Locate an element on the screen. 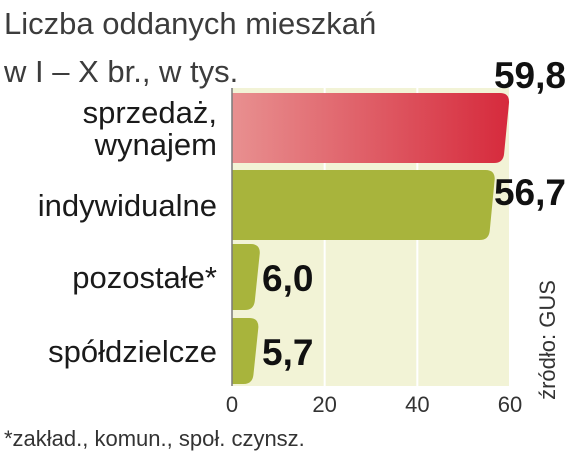  value-label-spółdzielcze: 5,7 is located at coordinates (287, 352).